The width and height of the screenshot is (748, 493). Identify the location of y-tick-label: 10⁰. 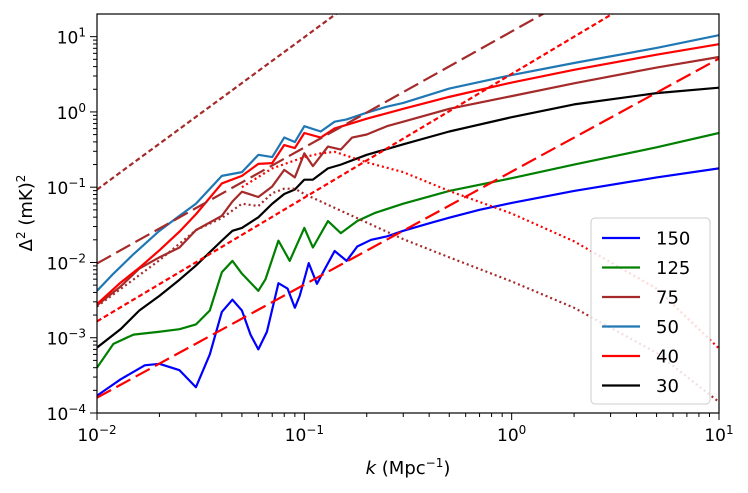
(71, 112).